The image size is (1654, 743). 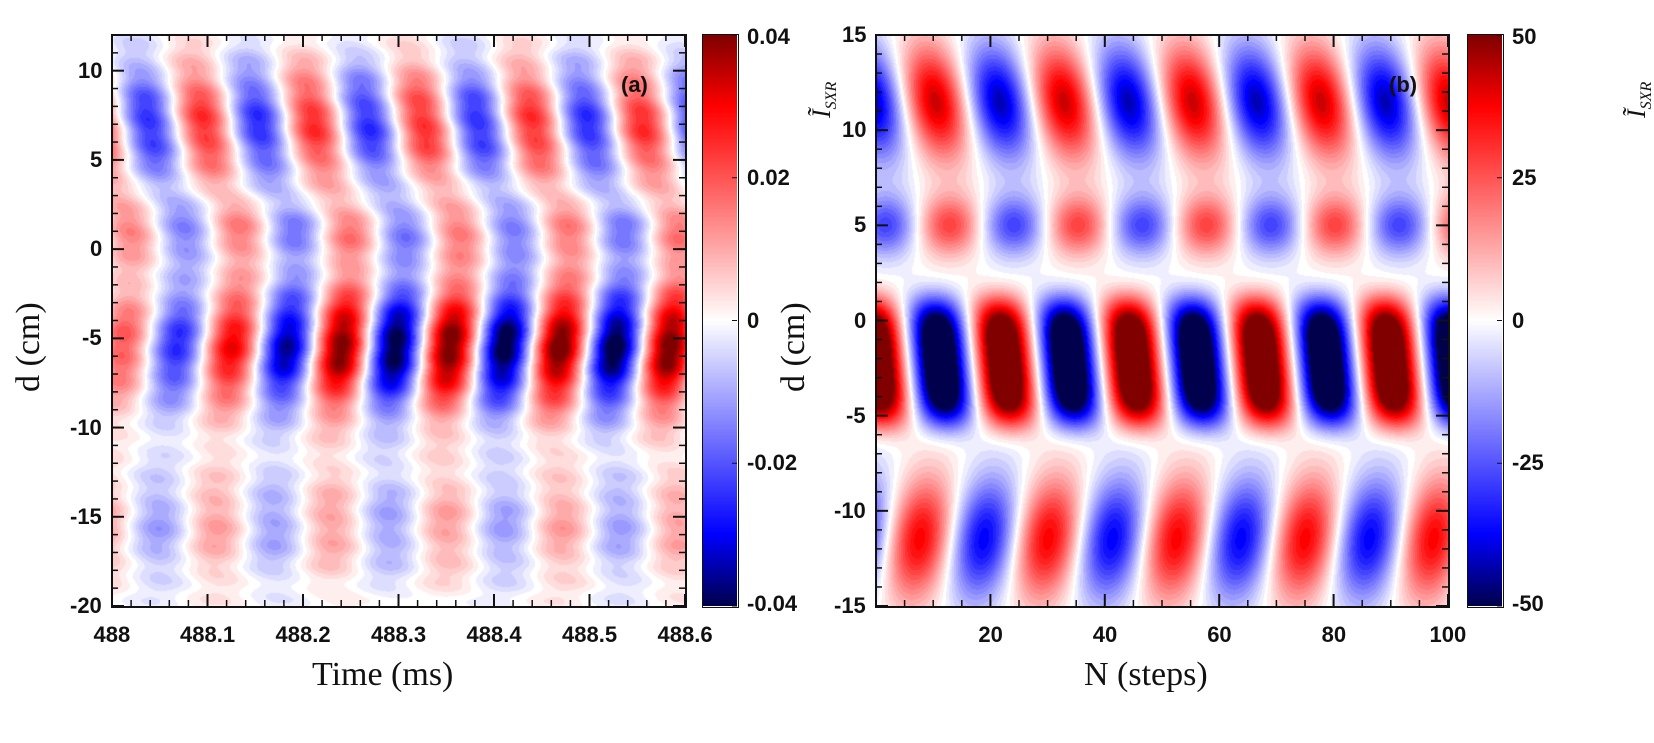 I want to click on y-tick-label-b: -10, so click(x=850, y=510).